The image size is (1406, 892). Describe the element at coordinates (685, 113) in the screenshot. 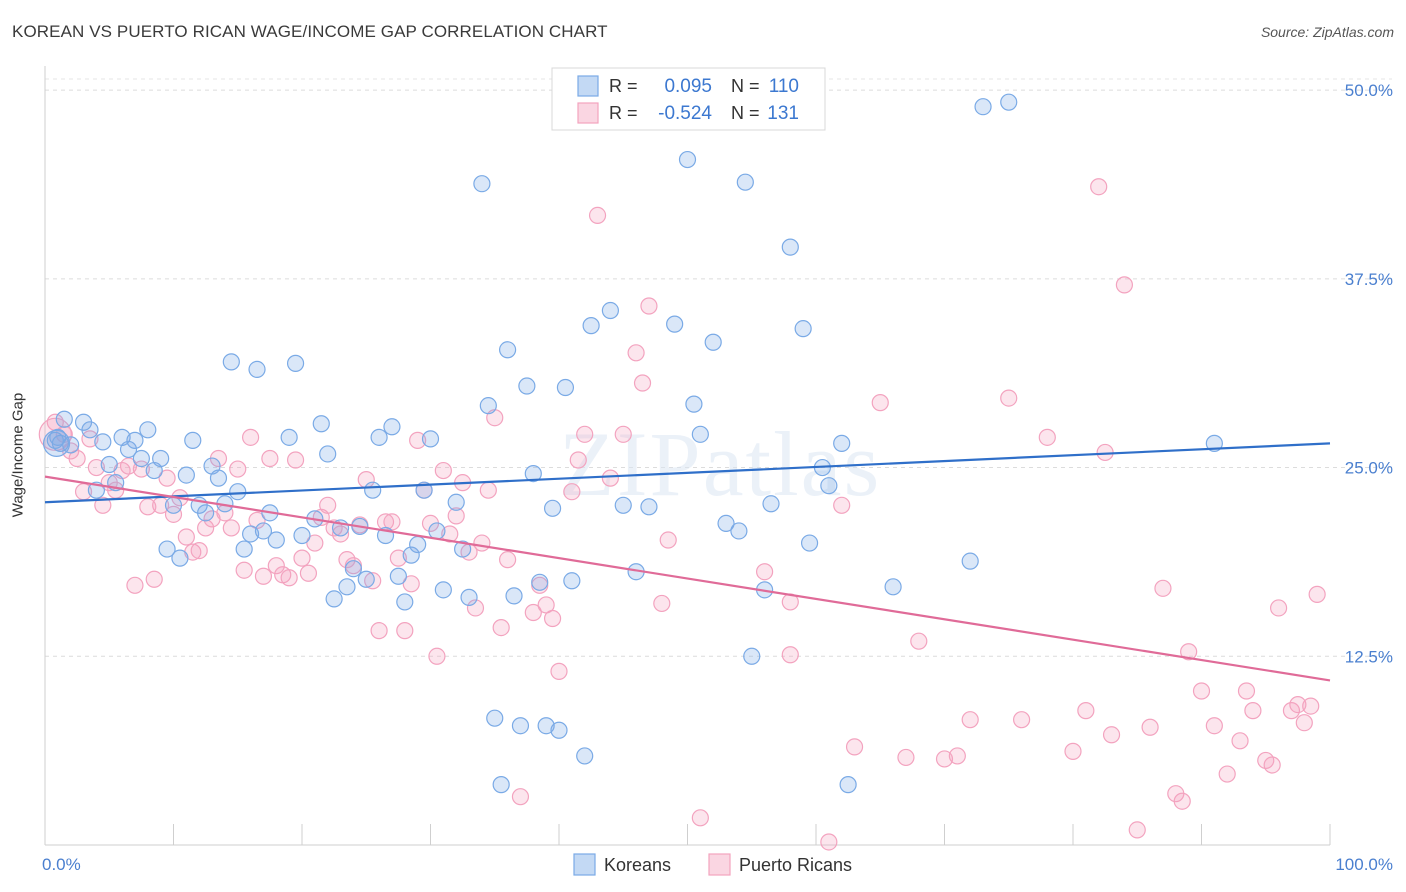

I see `legend-r-value: -0.524` at that location.